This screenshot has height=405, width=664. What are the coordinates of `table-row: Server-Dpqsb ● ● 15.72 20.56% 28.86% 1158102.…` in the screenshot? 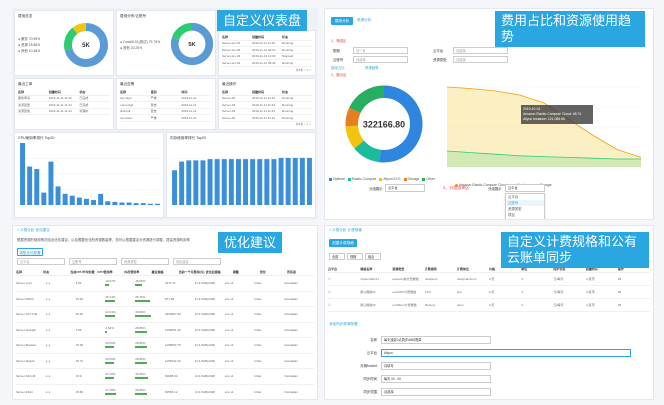 It's located at (165, 361).